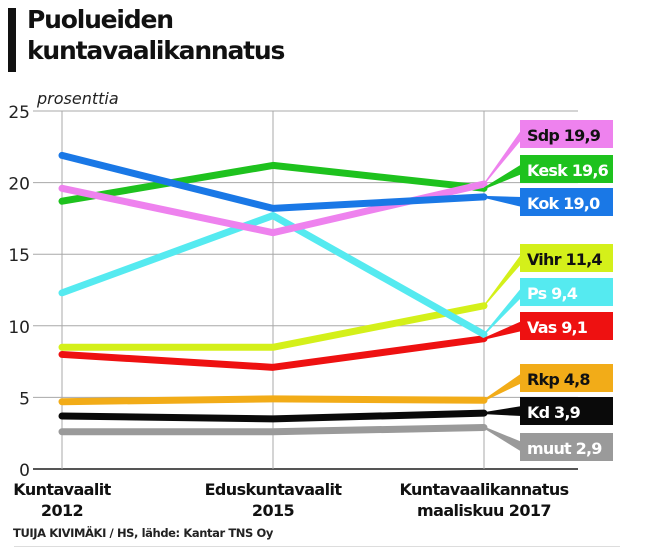 This screenshot has height=556, width=656. Describe the element at coordinates (273, 353) in the screenshot. I see `series-line-vas` at that location.